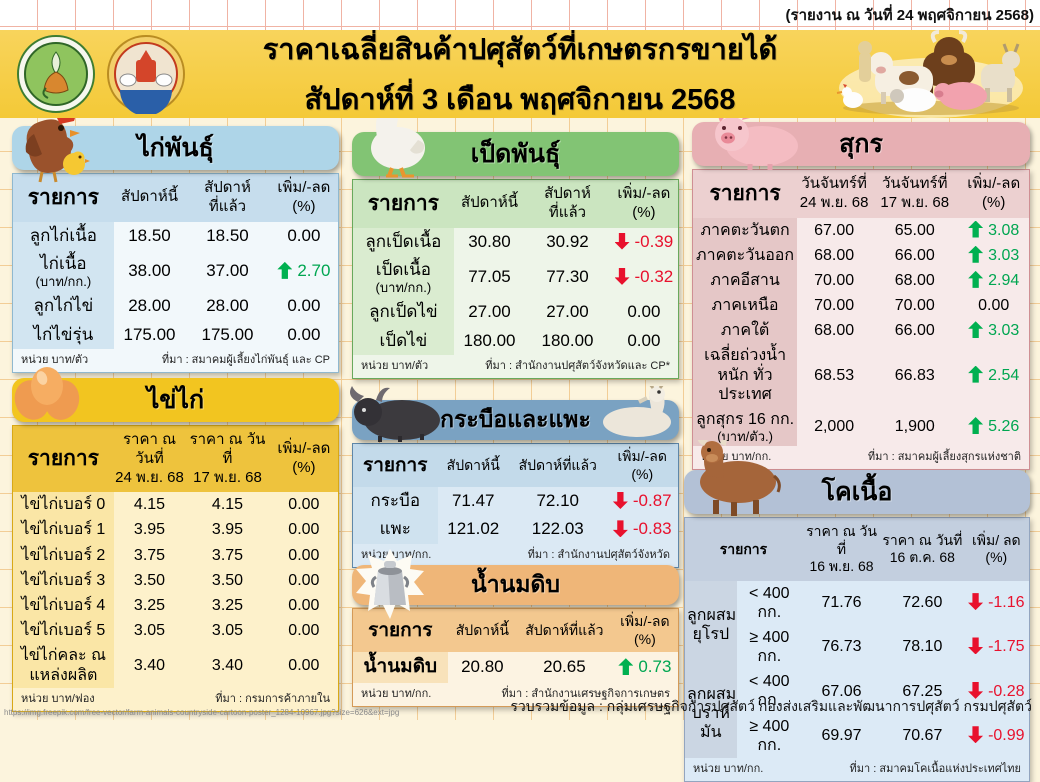 The width and height of the screenshot is (1040, 782). I want to click on table-row: ไก่เนื้อ (บาท/กก.) 38.00 37.00 2.70, so click(175, 271).